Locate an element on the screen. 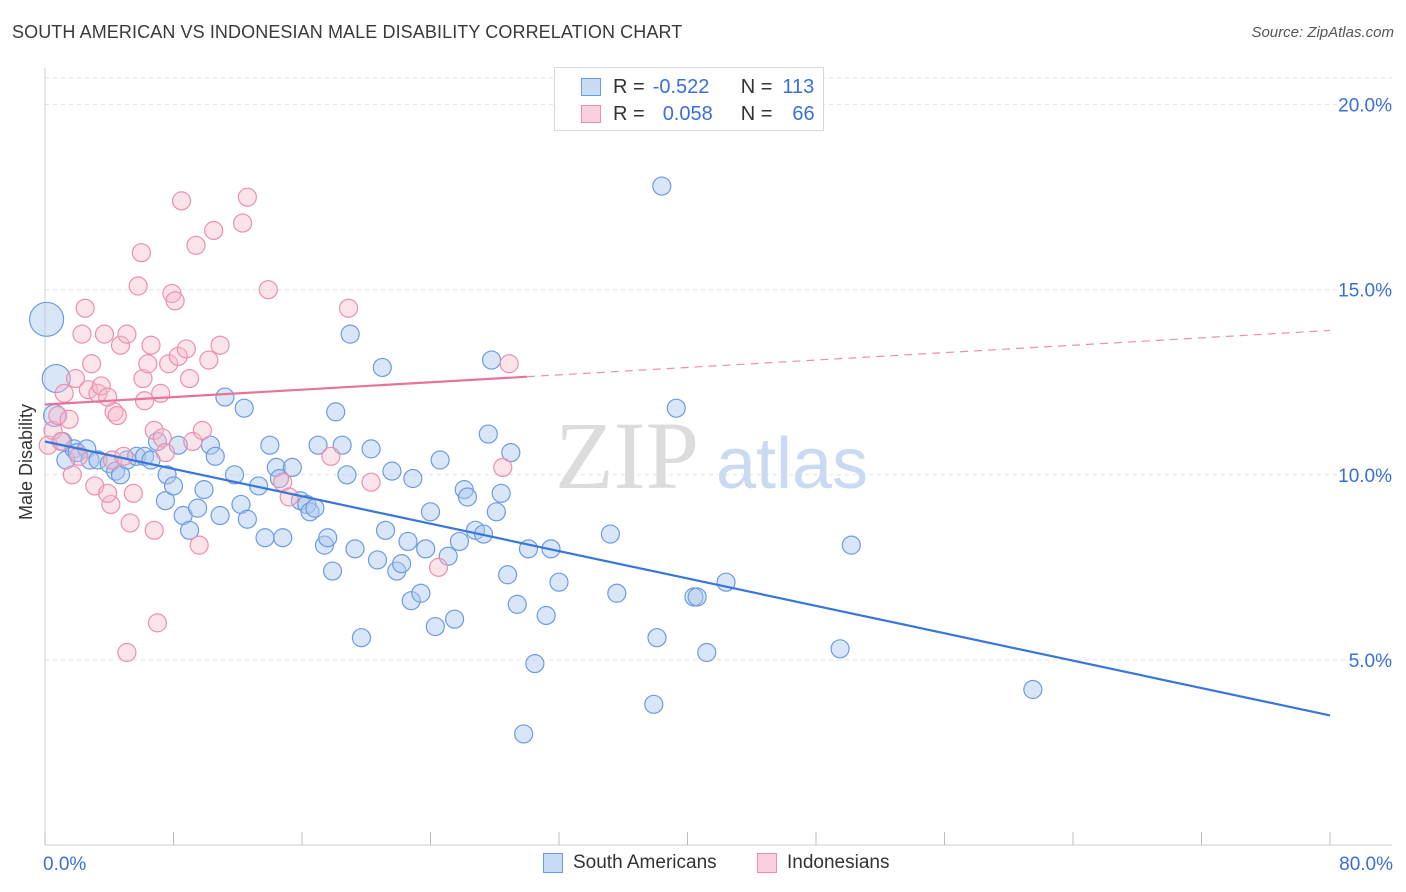 This screenshot has height=892, width=1406. y-tick-label: 20.0% is located at coordinates (1365, 106).